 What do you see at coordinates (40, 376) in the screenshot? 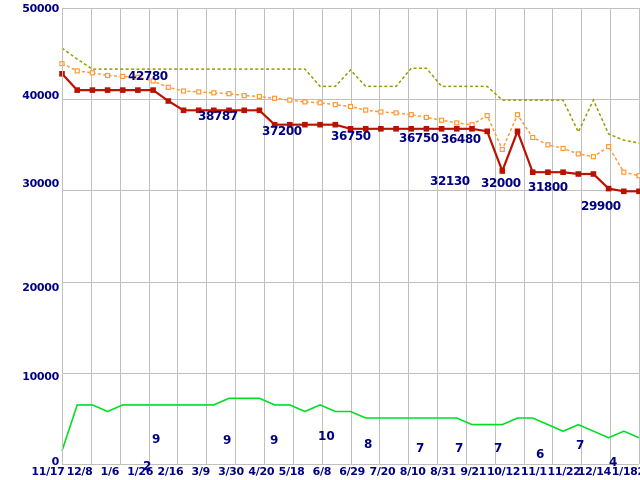
I see `y-axis-tick-label: 10000` at bounding box center [40, 376].